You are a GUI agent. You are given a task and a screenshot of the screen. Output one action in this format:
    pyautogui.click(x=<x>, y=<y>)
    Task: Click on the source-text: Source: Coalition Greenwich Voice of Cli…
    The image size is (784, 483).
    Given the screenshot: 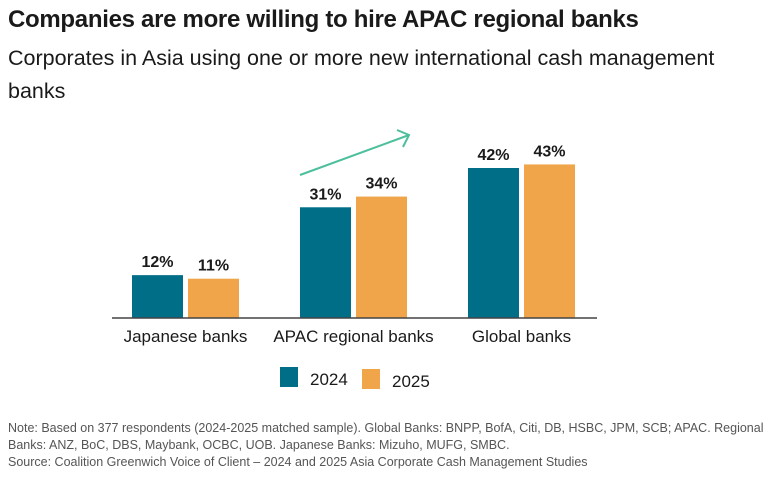 What is the action you would take?
    pyautogui.click(x=298, y=462)
    